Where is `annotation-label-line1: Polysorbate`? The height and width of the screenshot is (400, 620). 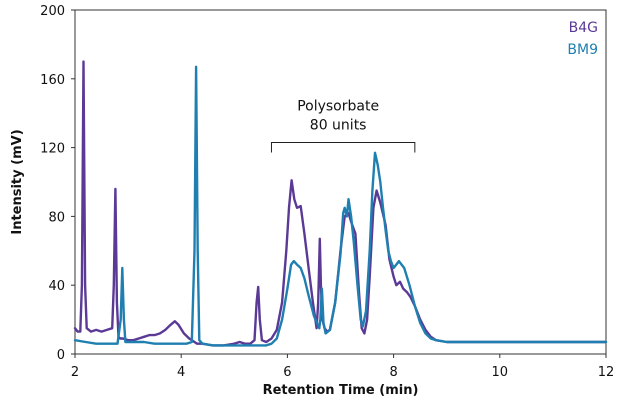 annotation-label-line1: Polysorbate is located at coordinates (338, 106).